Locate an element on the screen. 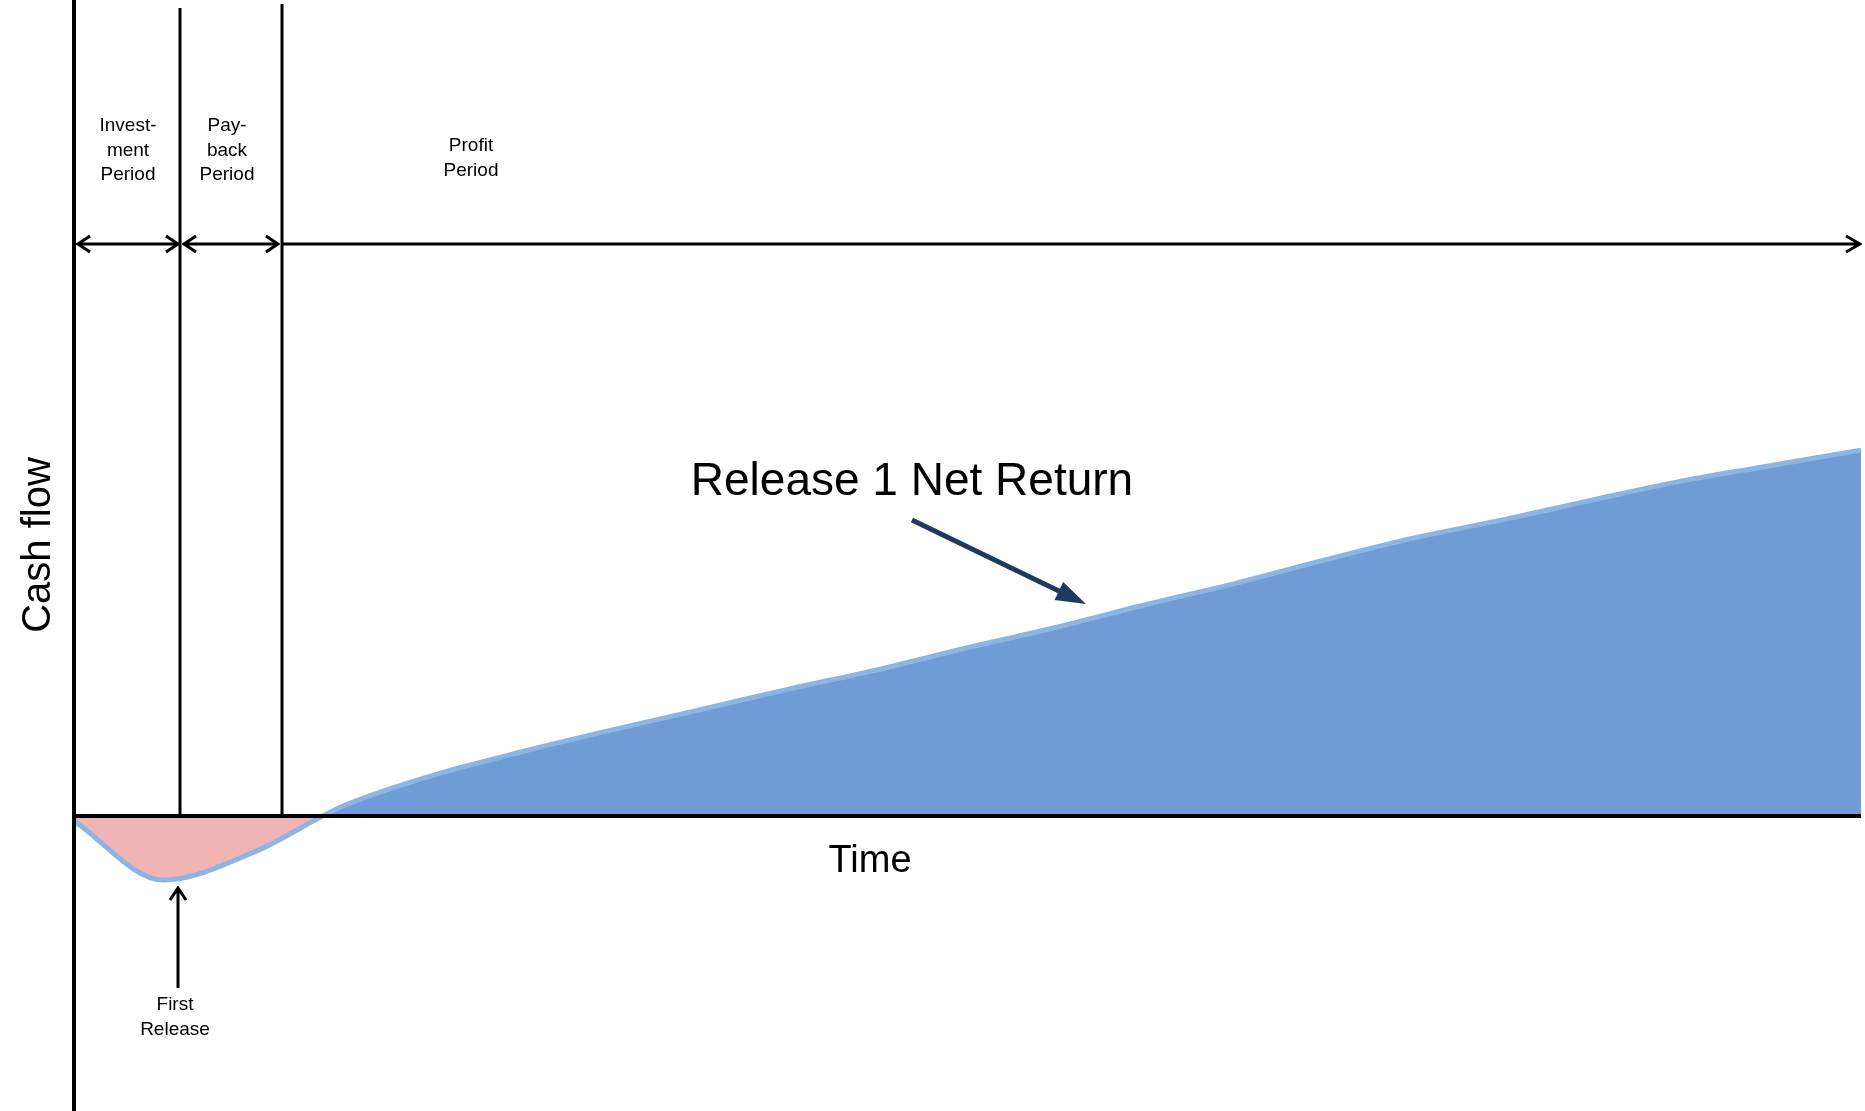  y-axis-title: Cash flow is located at coordinates (36, 545).